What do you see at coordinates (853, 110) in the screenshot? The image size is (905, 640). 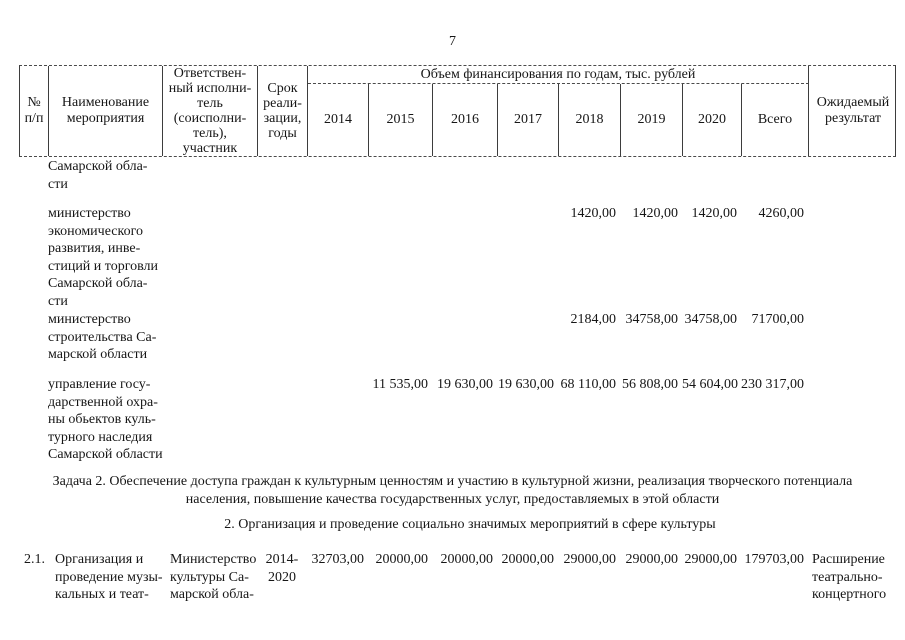 I see `header-col-result: Ожидаемый результат` at bounding box center [853, 110].